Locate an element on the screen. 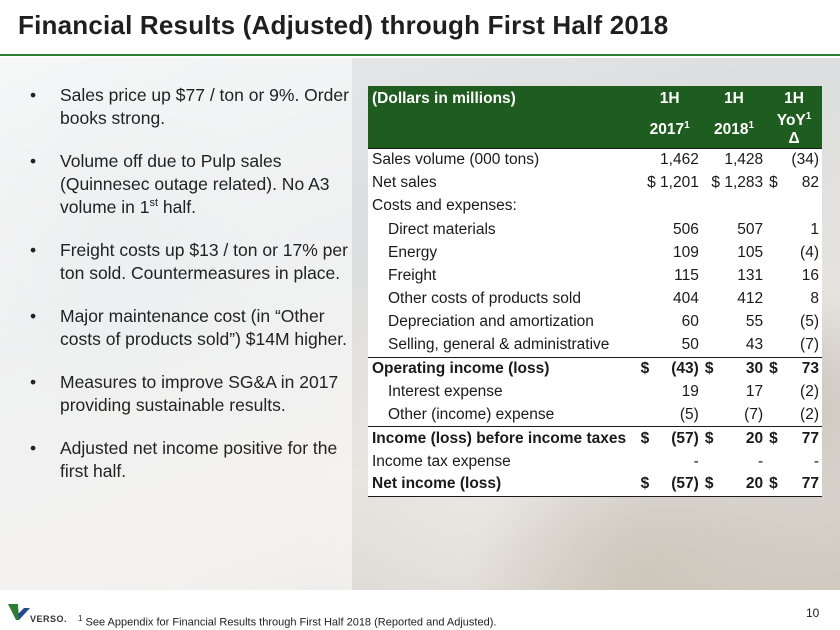 The image size is (840, 630). table-row: Direct materials 506 507 1 is located at coordinates (595, 229).